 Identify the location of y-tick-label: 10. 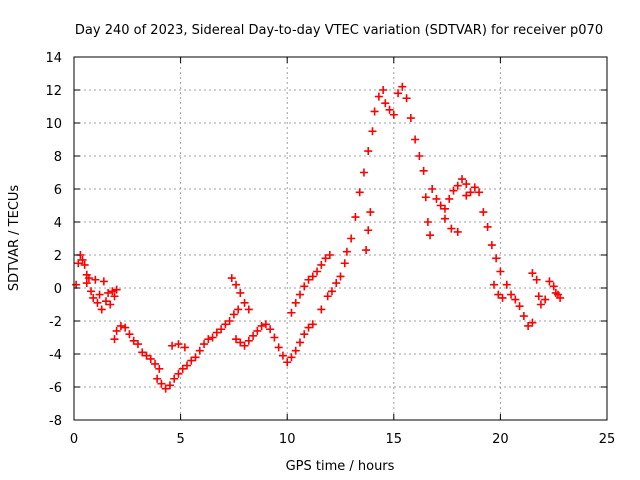
(53, 124).